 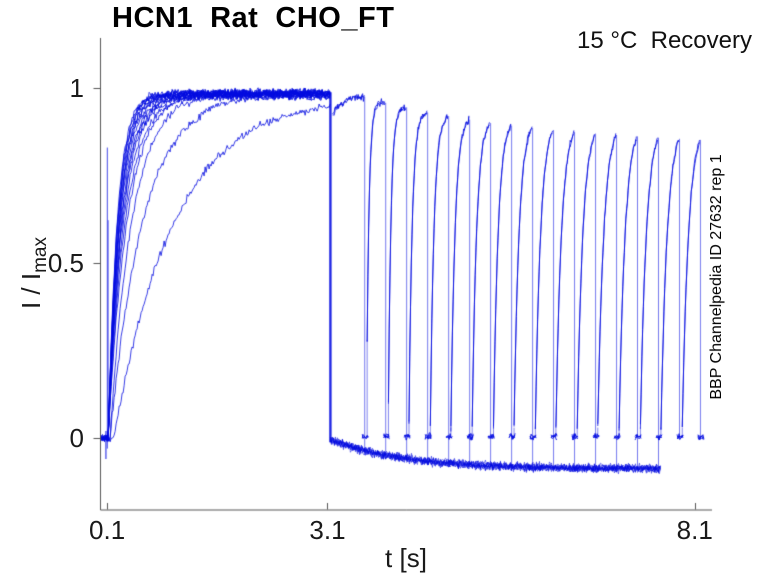 What do you see at coordinates (107, 530) in the screenshot?
I see `x-tick-label: 0.1` at bounding box center [107, 530].